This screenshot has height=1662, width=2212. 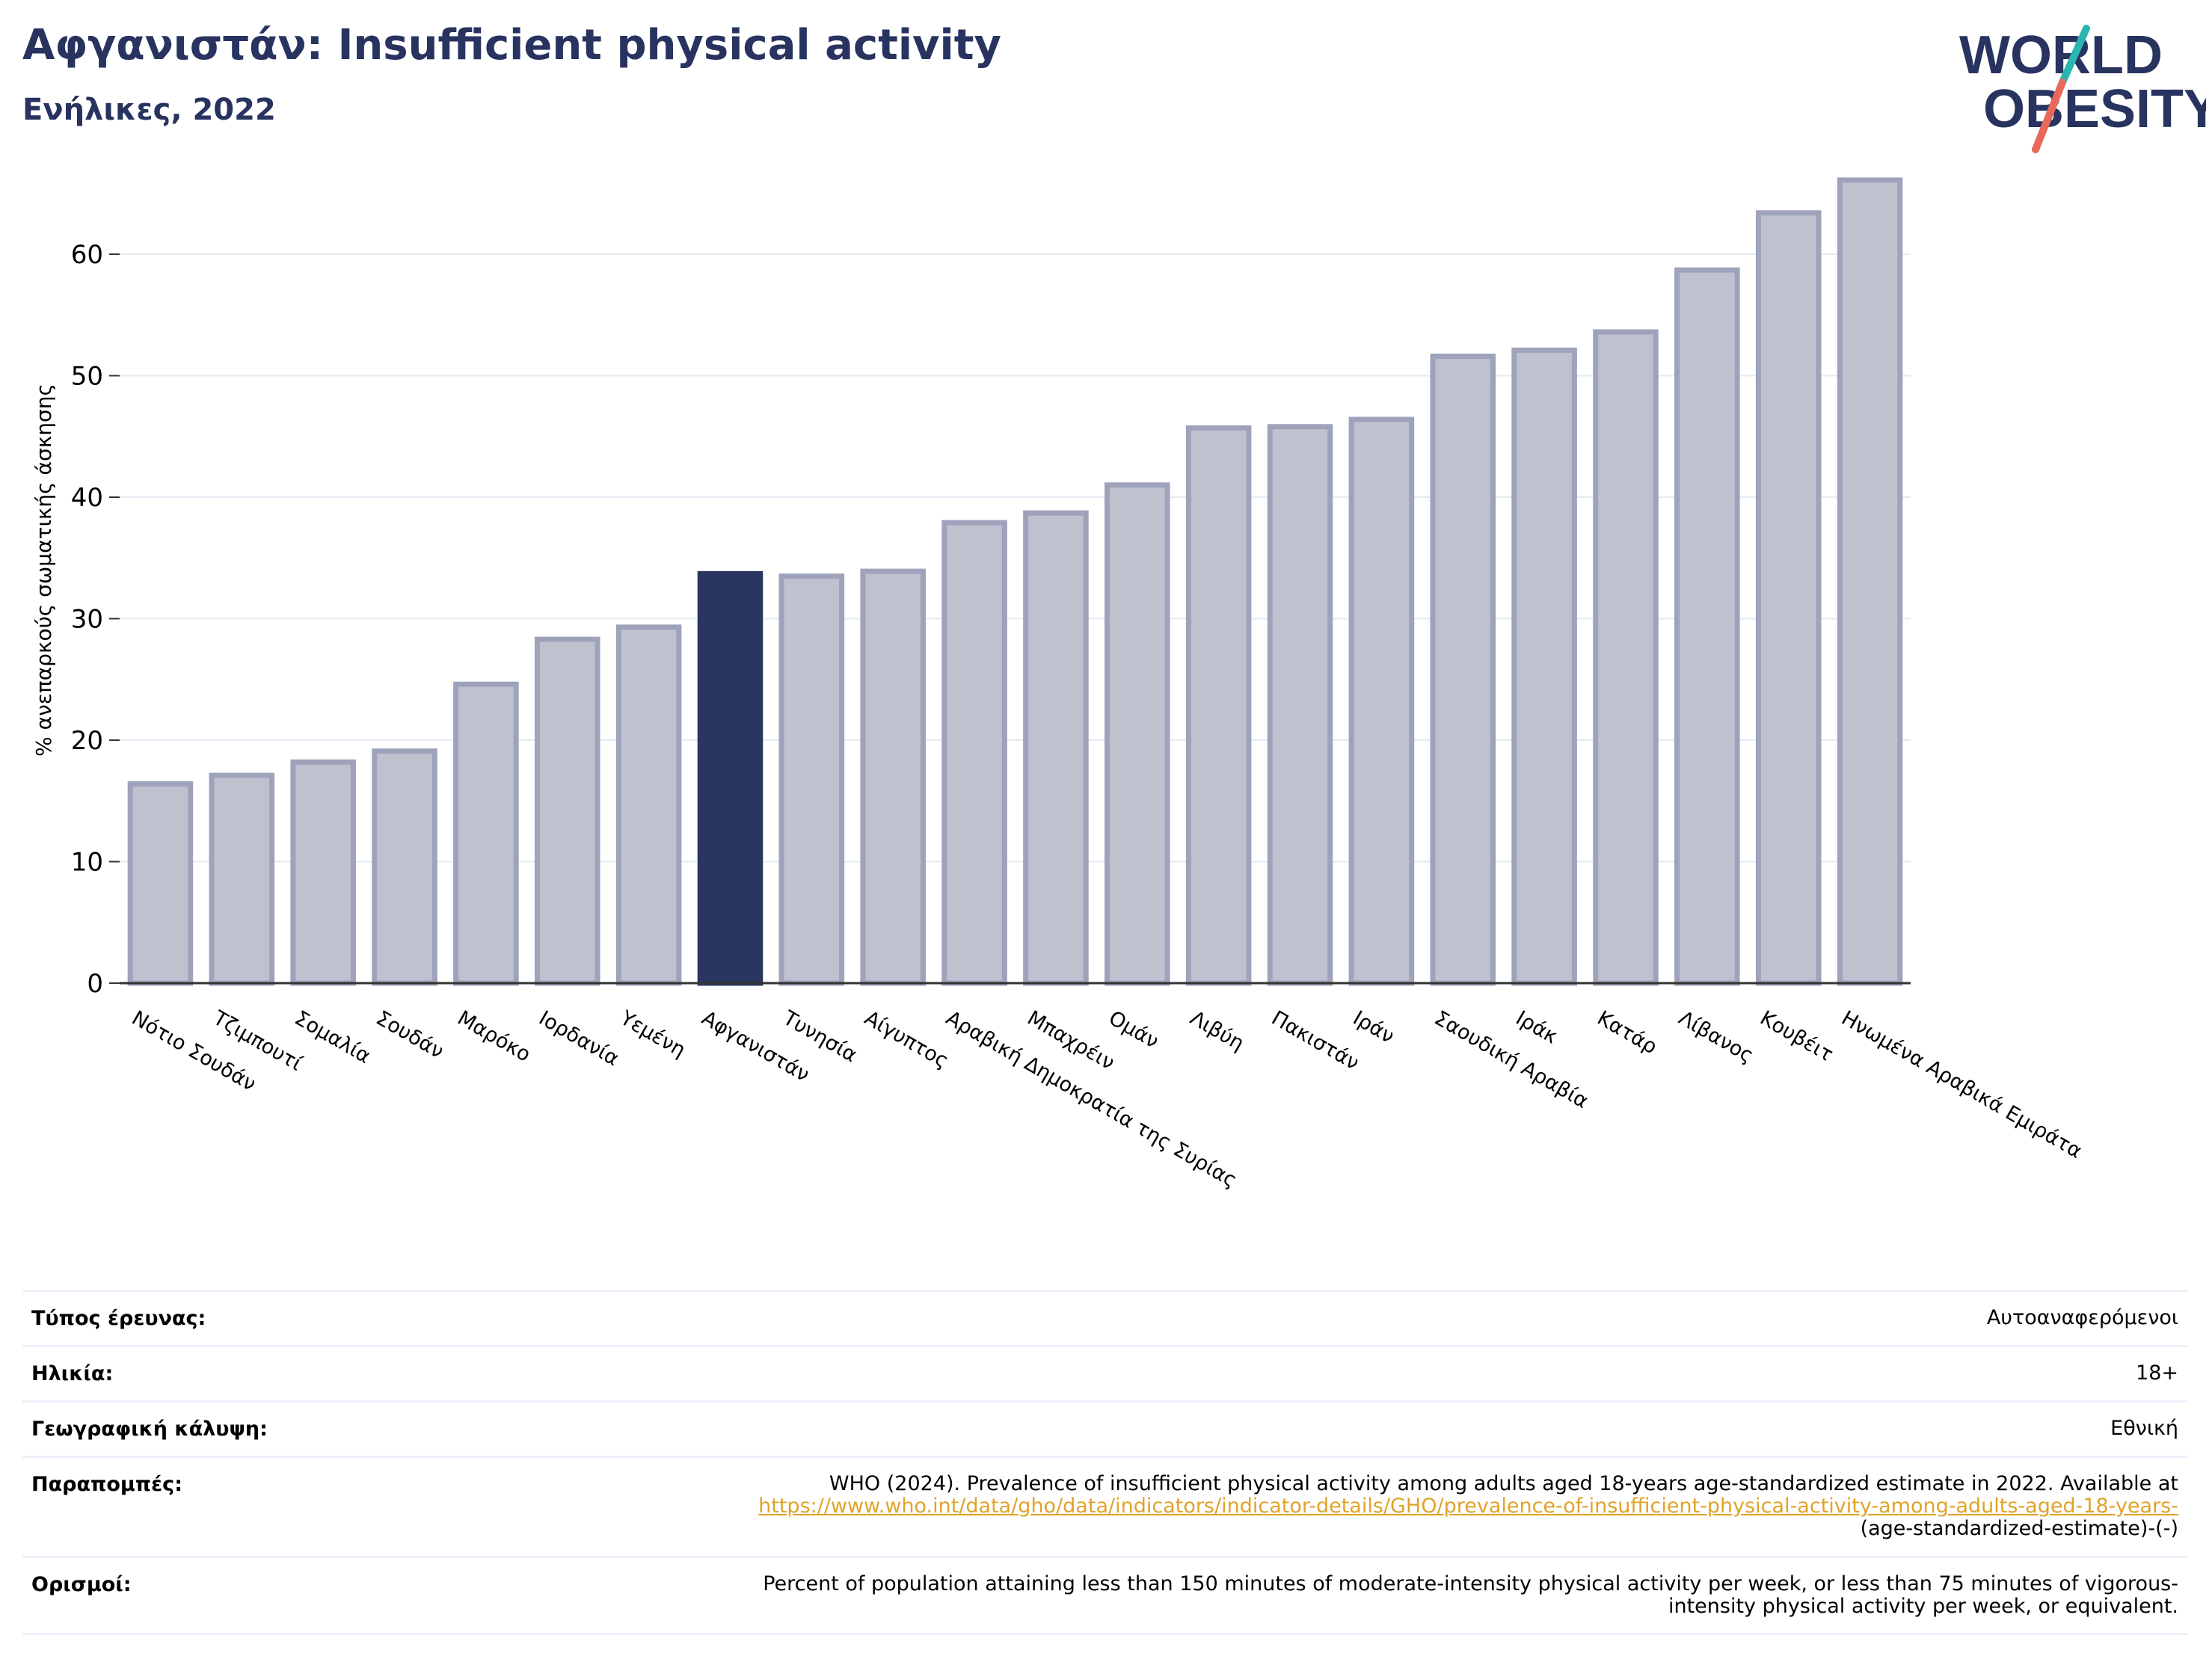 I want to click on meta-label: Ηλικία:, so click(x=72, y=1373).